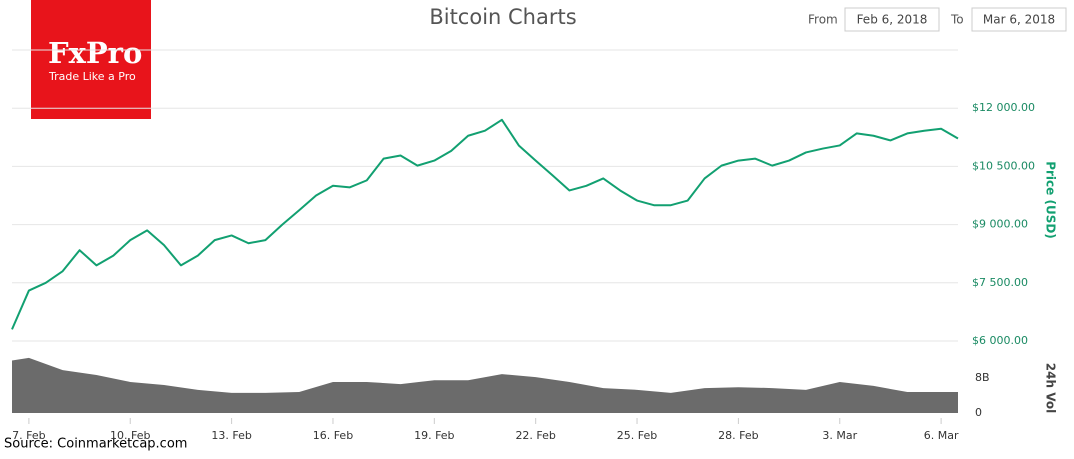 The height and width of the screenshot is (459, 1074). What do you see at coordinates (502, 17) in the screenshot?
I see `chart-title: Bitcoin Charts` at bounding box center [502, 17].